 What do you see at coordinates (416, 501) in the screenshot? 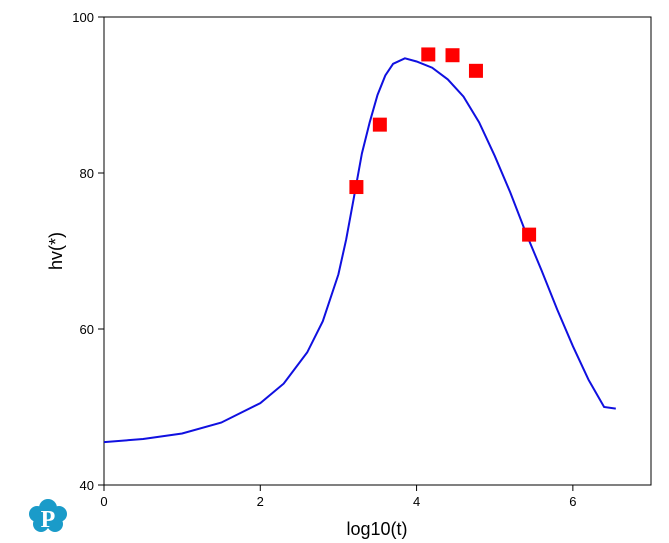
I see `x-tick-label: 4` at bounding box center [416, 501].